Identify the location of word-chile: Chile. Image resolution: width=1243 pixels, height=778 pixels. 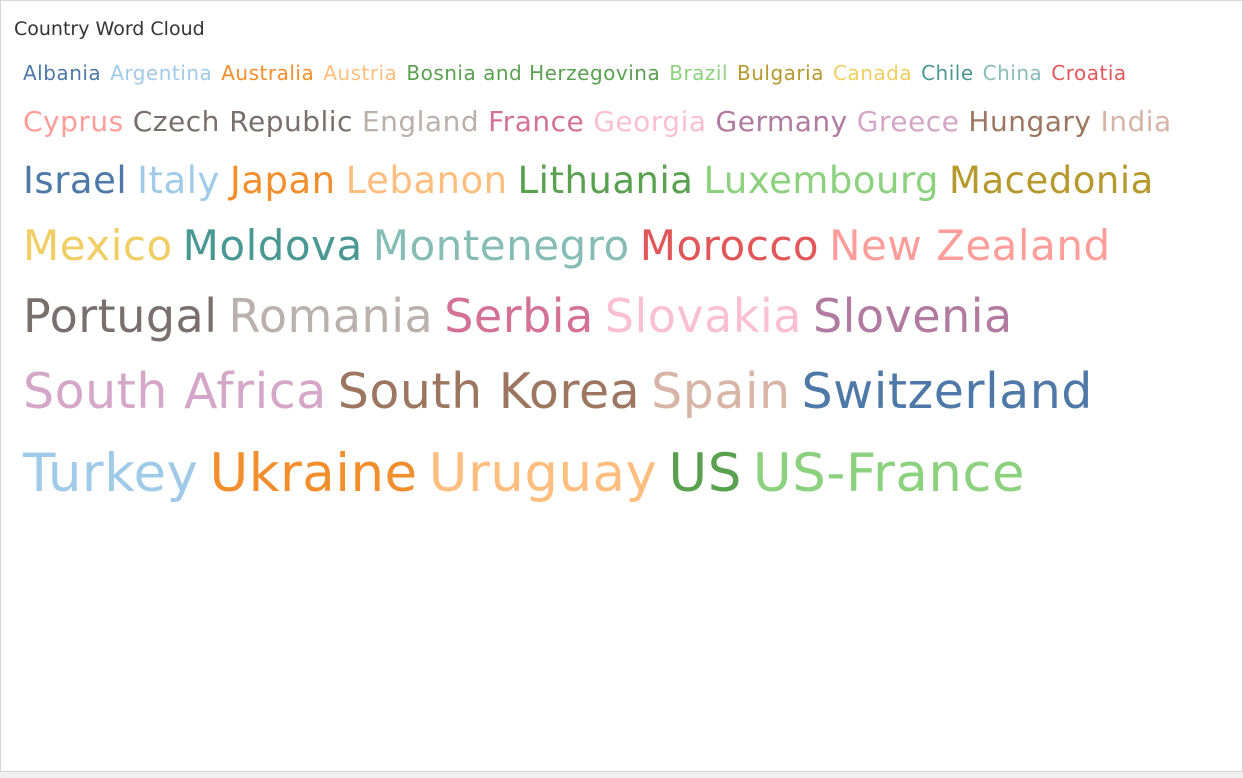
(947, 73).